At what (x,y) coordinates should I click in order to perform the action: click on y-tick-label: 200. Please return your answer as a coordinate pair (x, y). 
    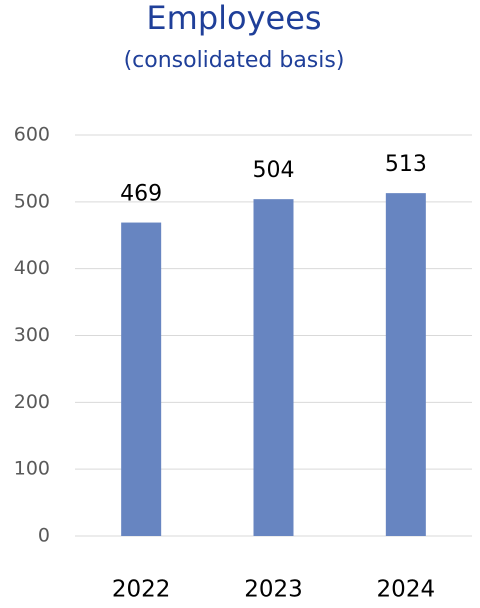
    Looking at the image, I should click on (32, 402).